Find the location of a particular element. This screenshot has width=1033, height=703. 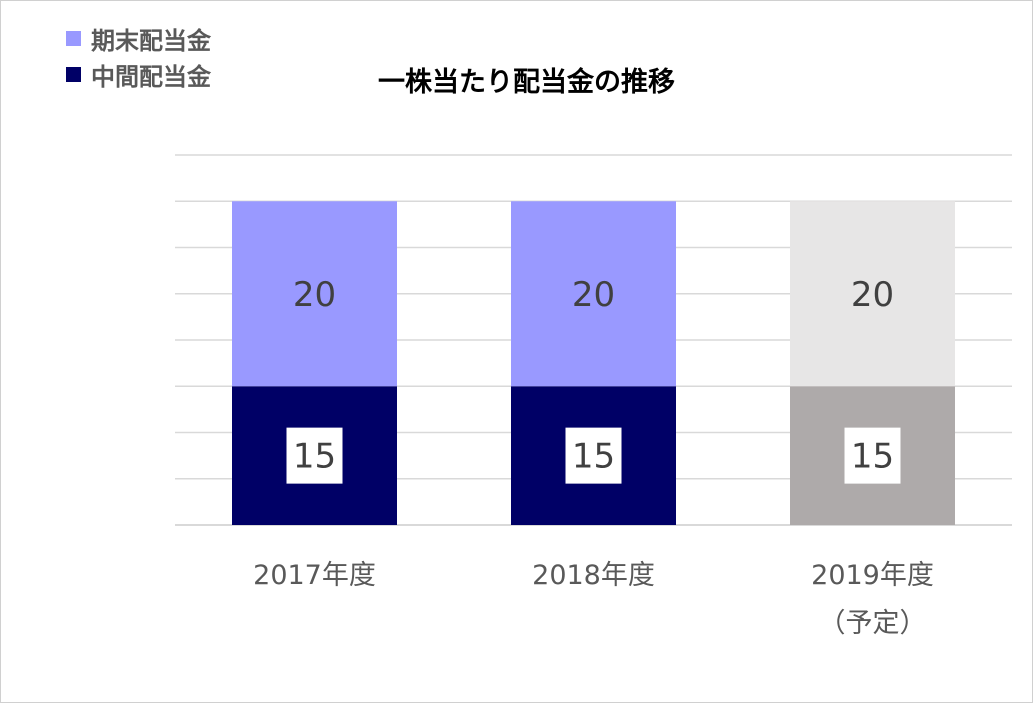

data-label-year-end-1: 20 is located at coordinates (593, 295).